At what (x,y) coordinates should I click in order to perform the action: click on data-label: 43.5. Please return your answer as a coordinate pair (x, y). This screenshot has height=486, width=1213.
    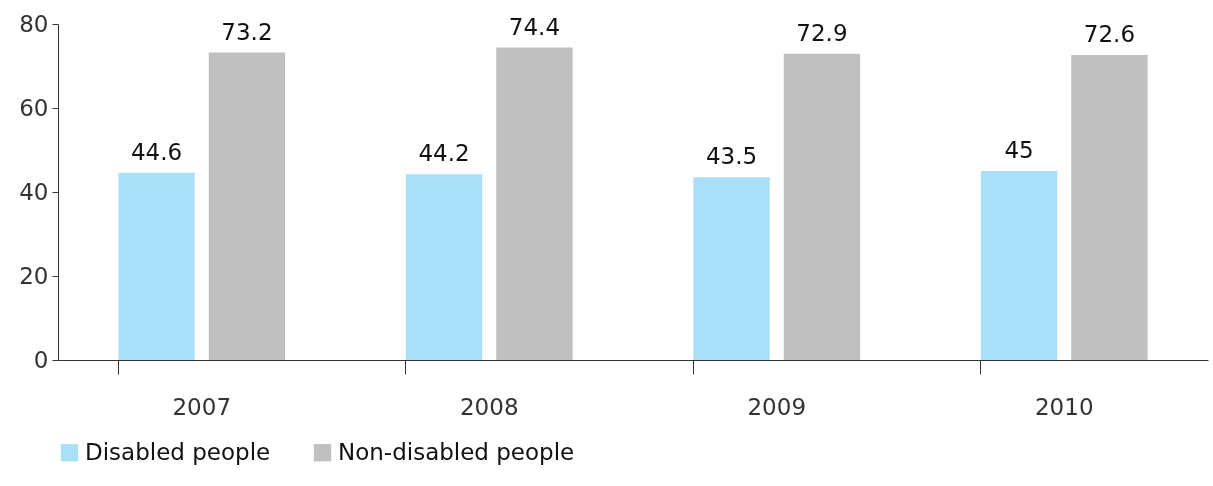
    Looking at the image, I should click on (731, 156).